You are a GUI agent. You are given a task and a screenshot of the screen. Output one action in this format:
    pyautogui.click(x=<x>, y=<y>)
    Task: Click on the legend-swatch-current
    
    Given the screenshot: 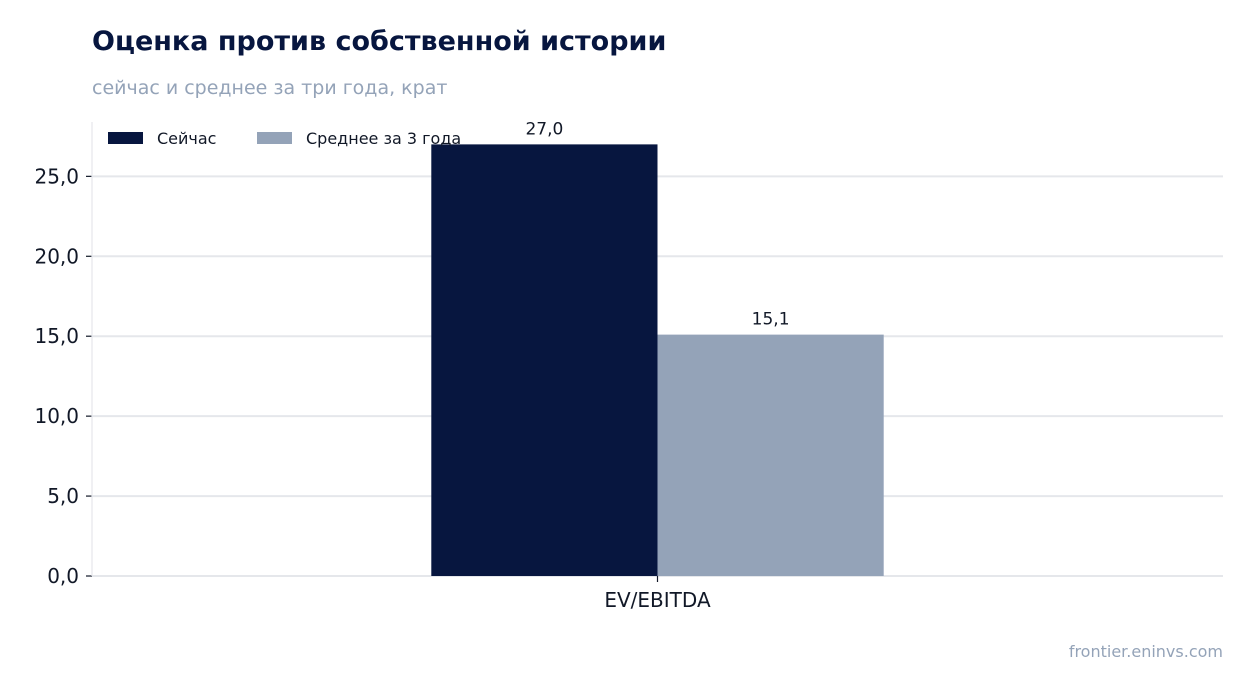 What is the action you would take?
    pyautogui.click(x=125, y=138)
    